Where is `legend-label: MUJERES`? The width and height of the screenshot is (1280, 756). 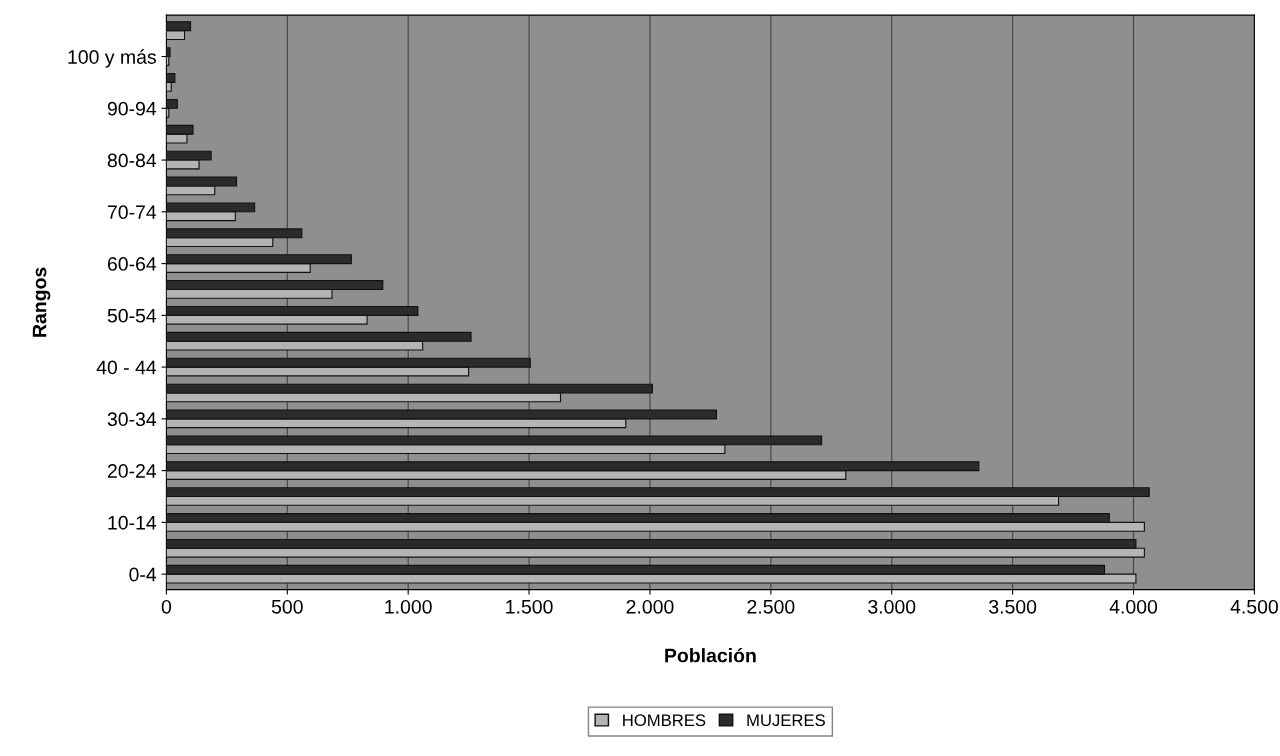
legend-label: MUJERES is located at coordinates (786, 720).